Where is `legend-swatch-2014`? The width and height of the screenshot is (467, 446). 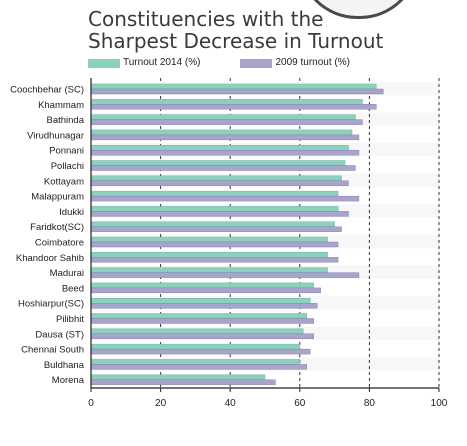
legend-swatch-2014 is located at coordinates (104, 63).